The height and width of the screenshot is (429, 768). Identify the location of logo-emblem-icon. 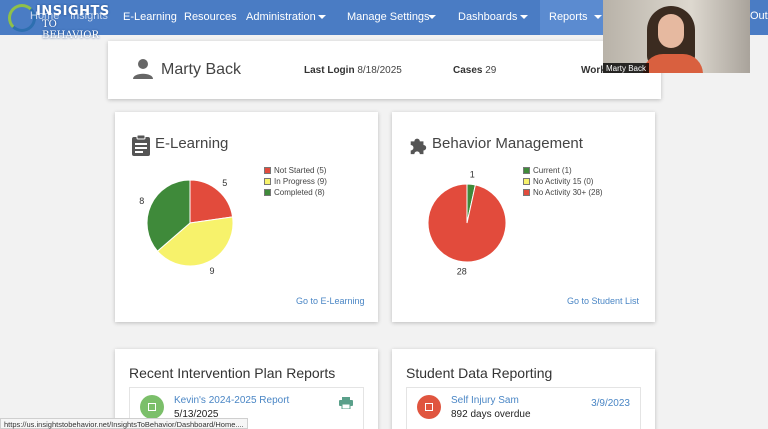
(22, 18).